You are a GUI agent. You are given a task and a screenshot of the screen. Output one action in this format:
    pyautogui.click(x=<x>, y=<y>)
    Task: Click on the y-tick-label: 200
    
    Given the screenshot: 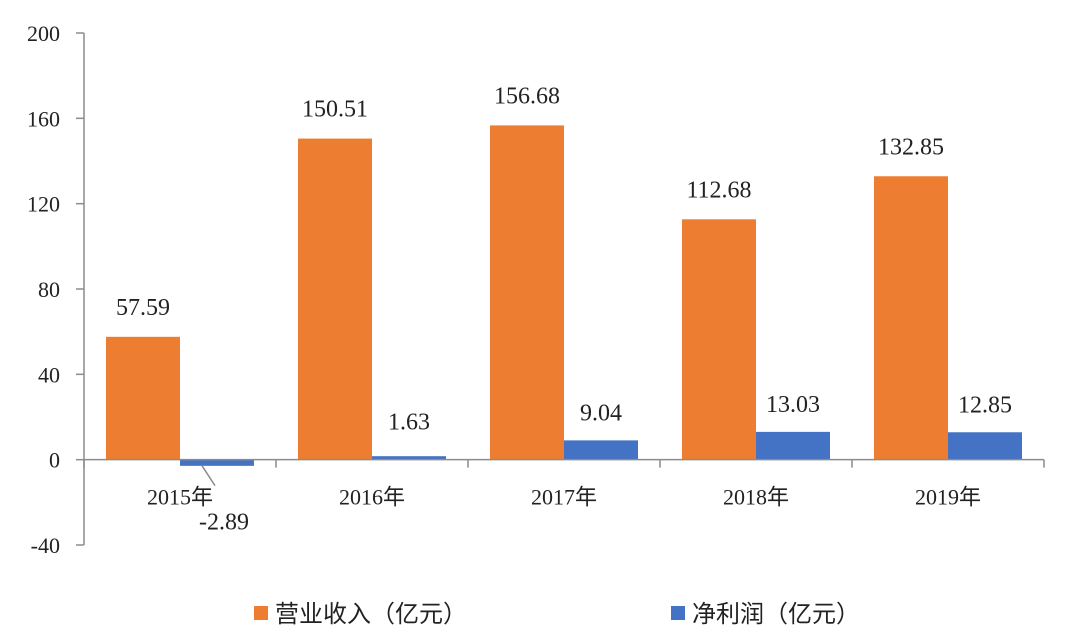 What is the action you would take?
    pyautogui.click(x=43, y=33)
    